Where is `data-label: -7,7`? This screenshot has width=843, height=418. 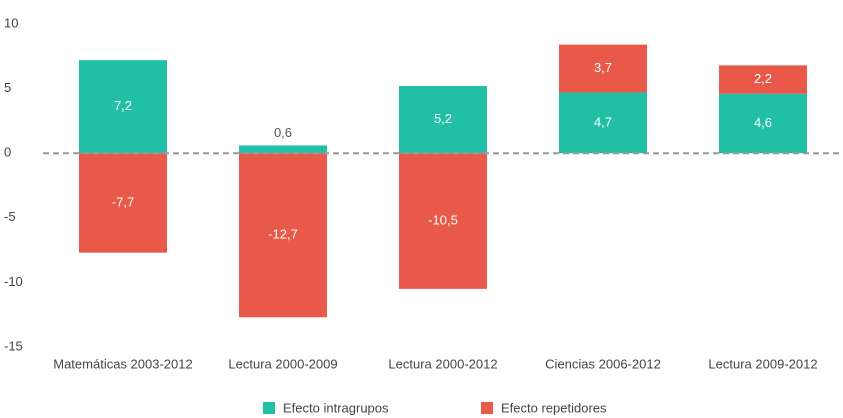 data-label: -7,7 is located at coordinates (123, 201).